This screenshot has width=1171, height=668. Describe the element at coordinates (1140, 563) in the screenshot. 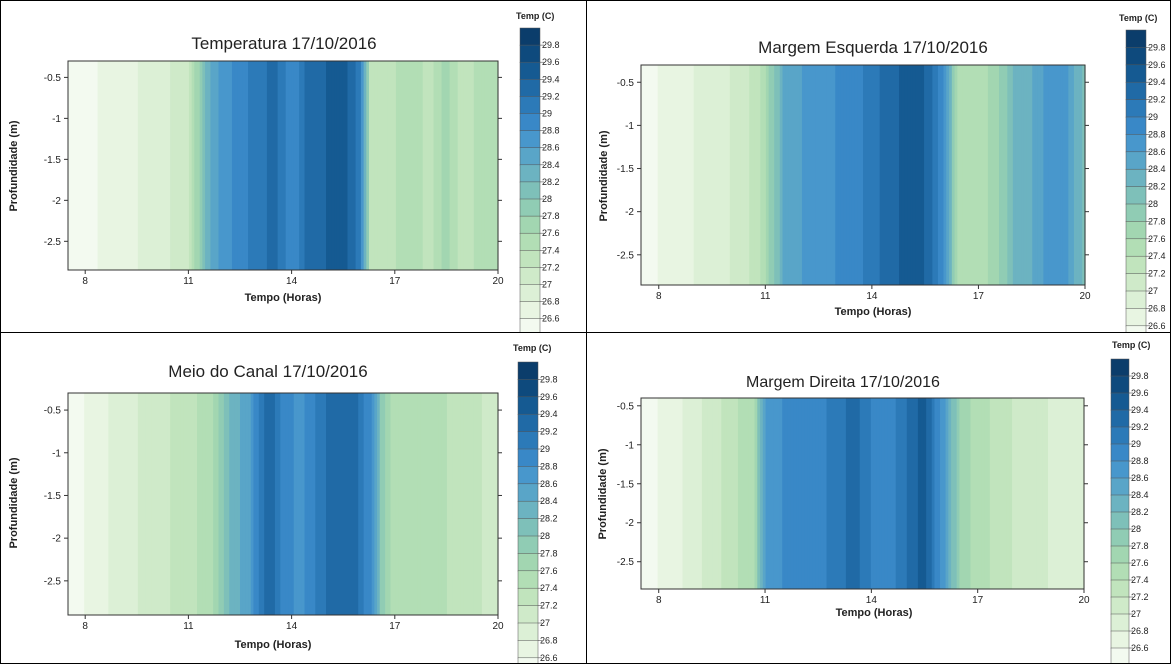

I see `legend-label: 27.6` at that location.